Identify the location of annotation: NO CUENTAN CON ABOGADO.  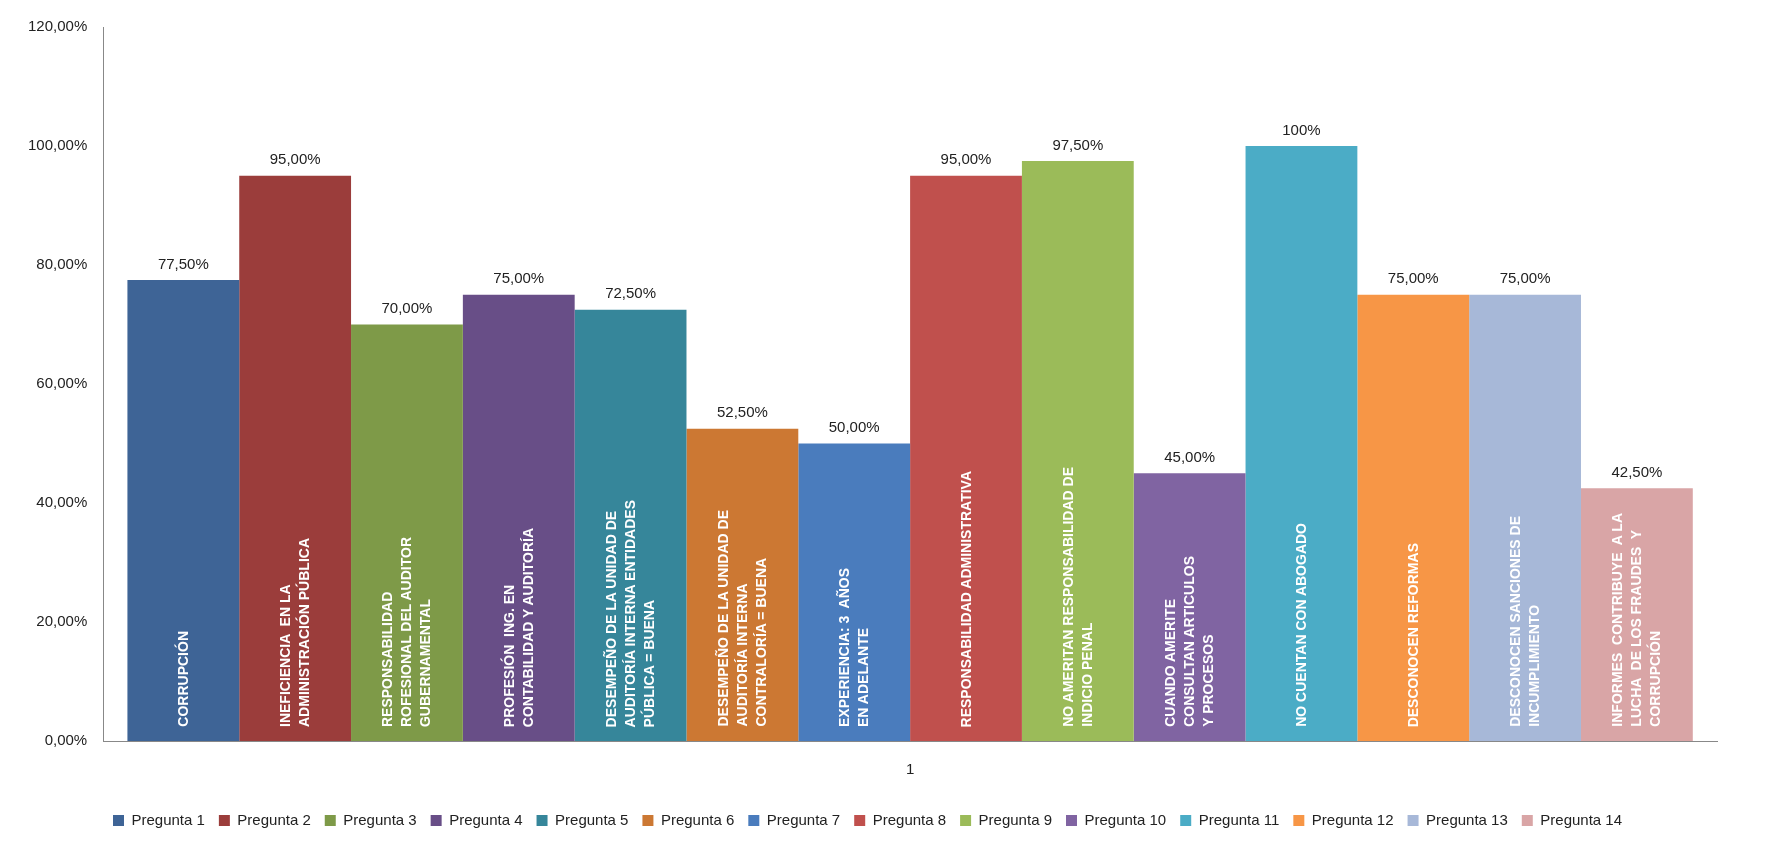
(1300, 625).